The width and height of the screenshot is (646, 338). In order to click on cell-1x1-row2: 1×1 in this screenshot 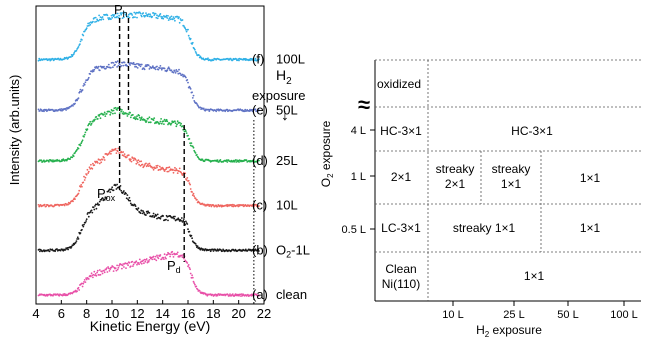, I will do `click(590, 228)`.